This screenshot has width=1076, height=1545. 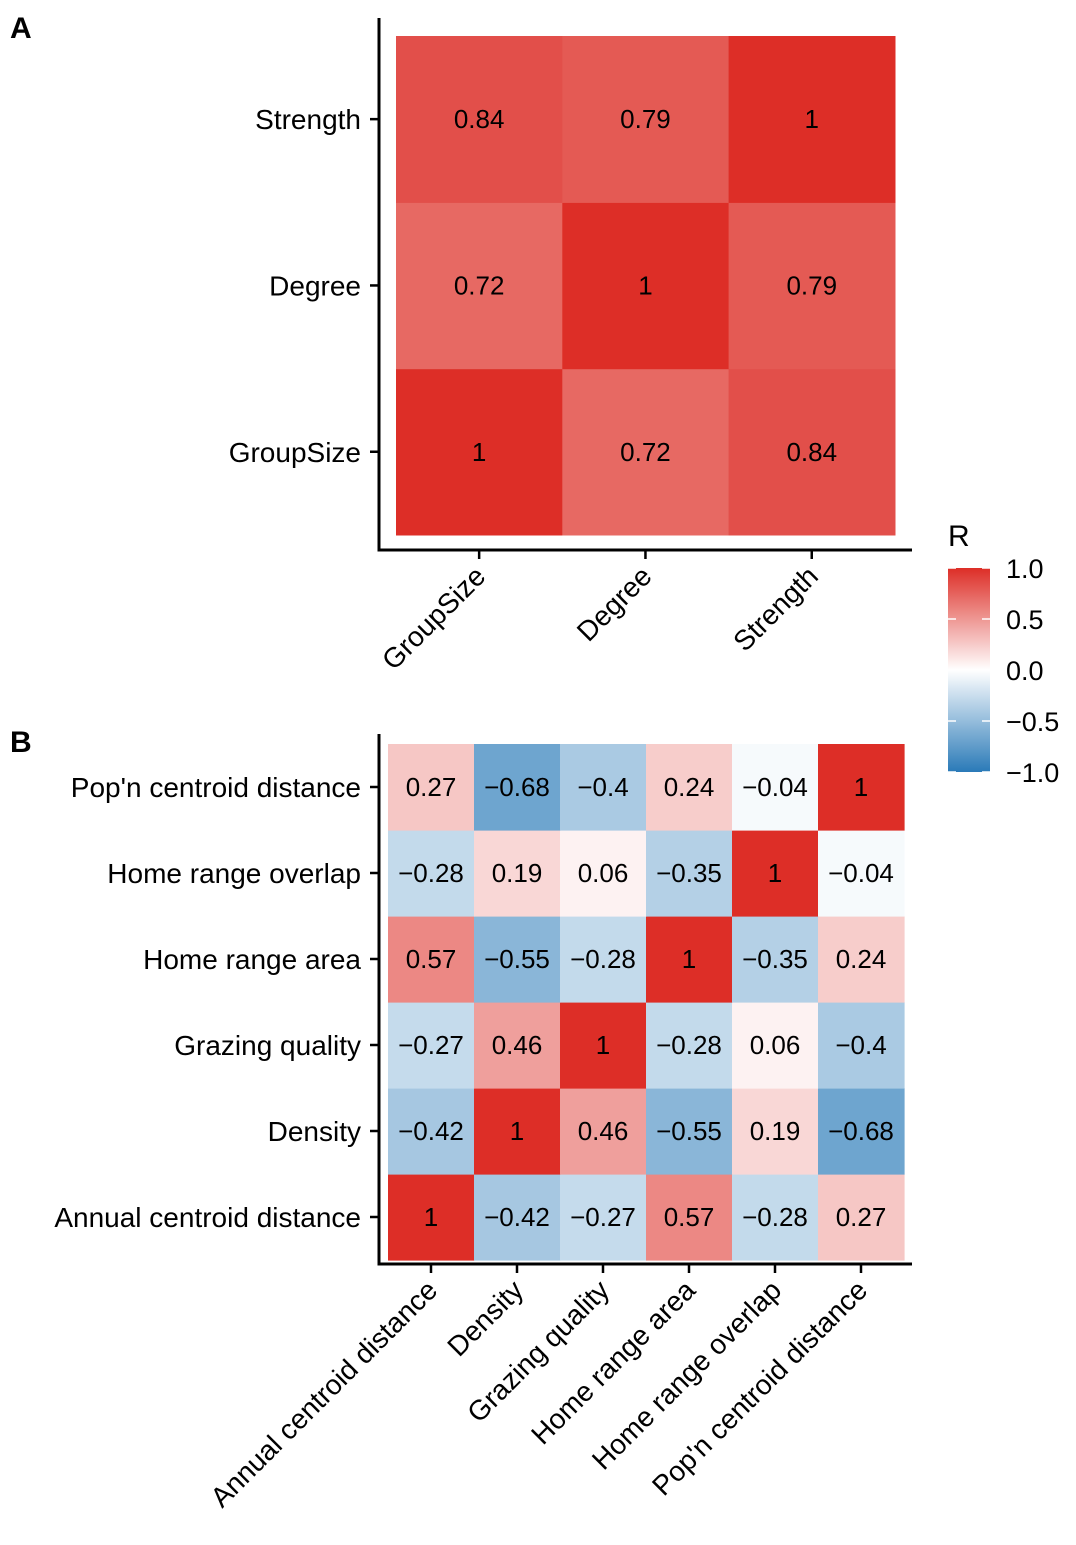 I want to click on y-tick-label: Annual centroid distance, so click(x=207, y=1217).